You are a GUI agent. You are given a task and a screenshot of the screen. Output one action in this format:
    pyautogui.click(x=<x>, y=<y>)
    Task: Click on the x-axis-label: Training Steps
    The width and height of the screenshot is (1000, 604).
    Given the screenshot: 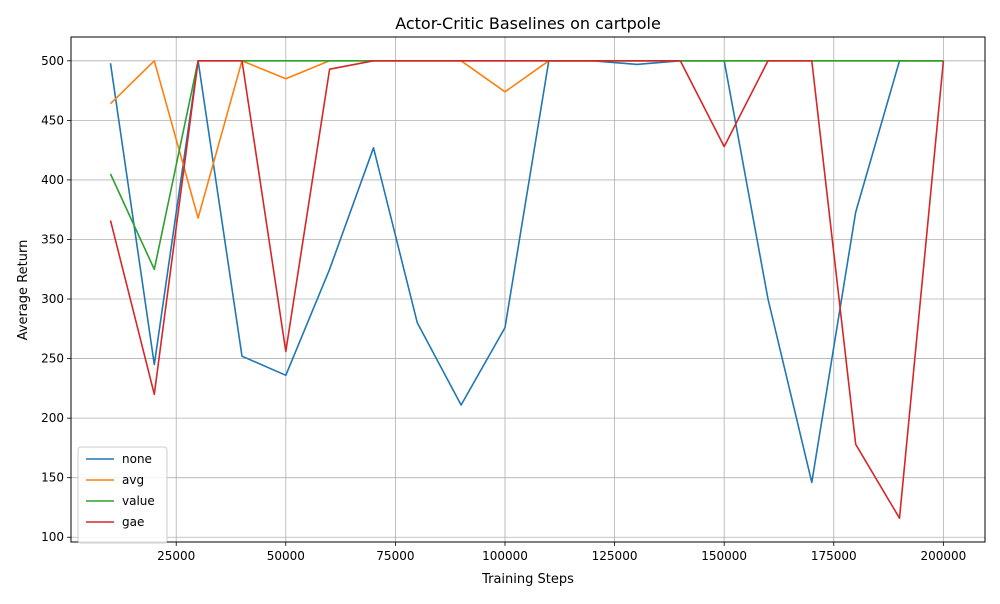 What is the action you would take?
    pyautogui.click(x=527, y=579)
    